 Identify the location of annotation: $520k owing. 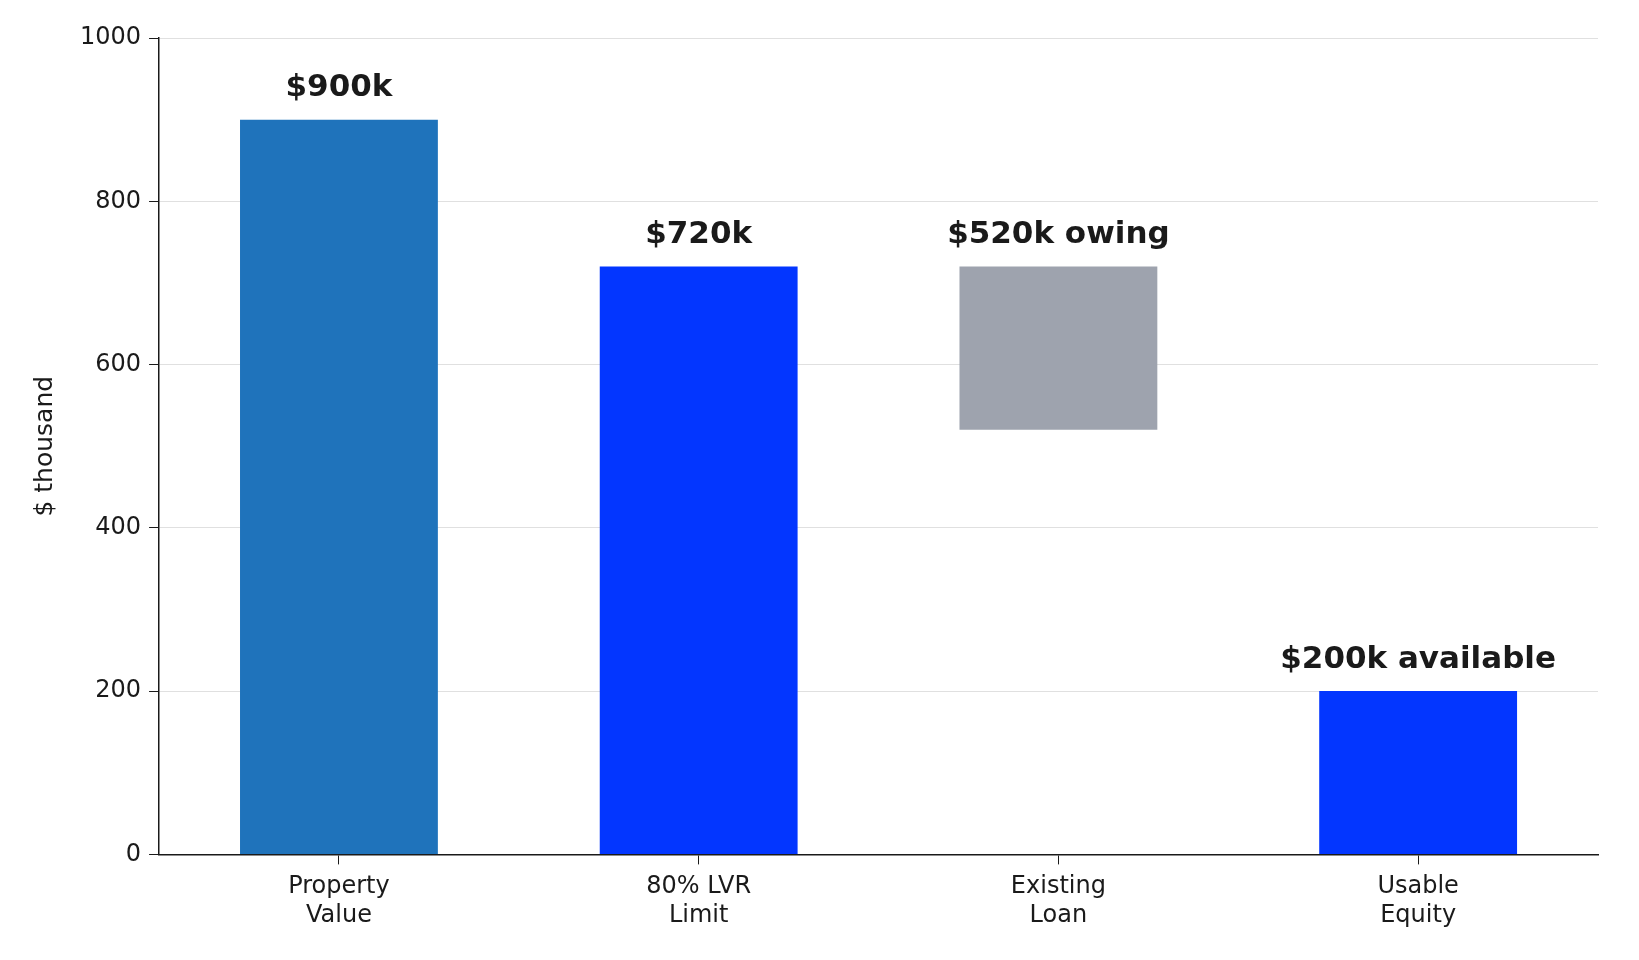
(1058, 232).